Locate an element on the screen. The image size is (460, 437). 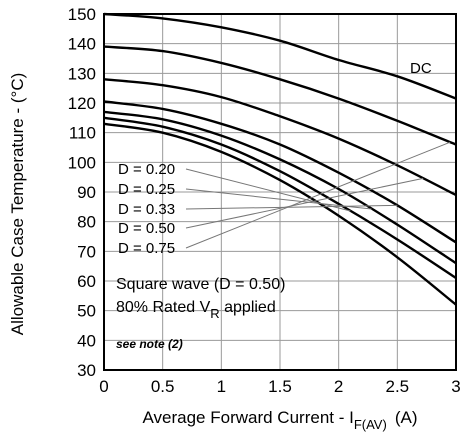
x-axis-title-unit: (A) is located at coordinates (406, 417).